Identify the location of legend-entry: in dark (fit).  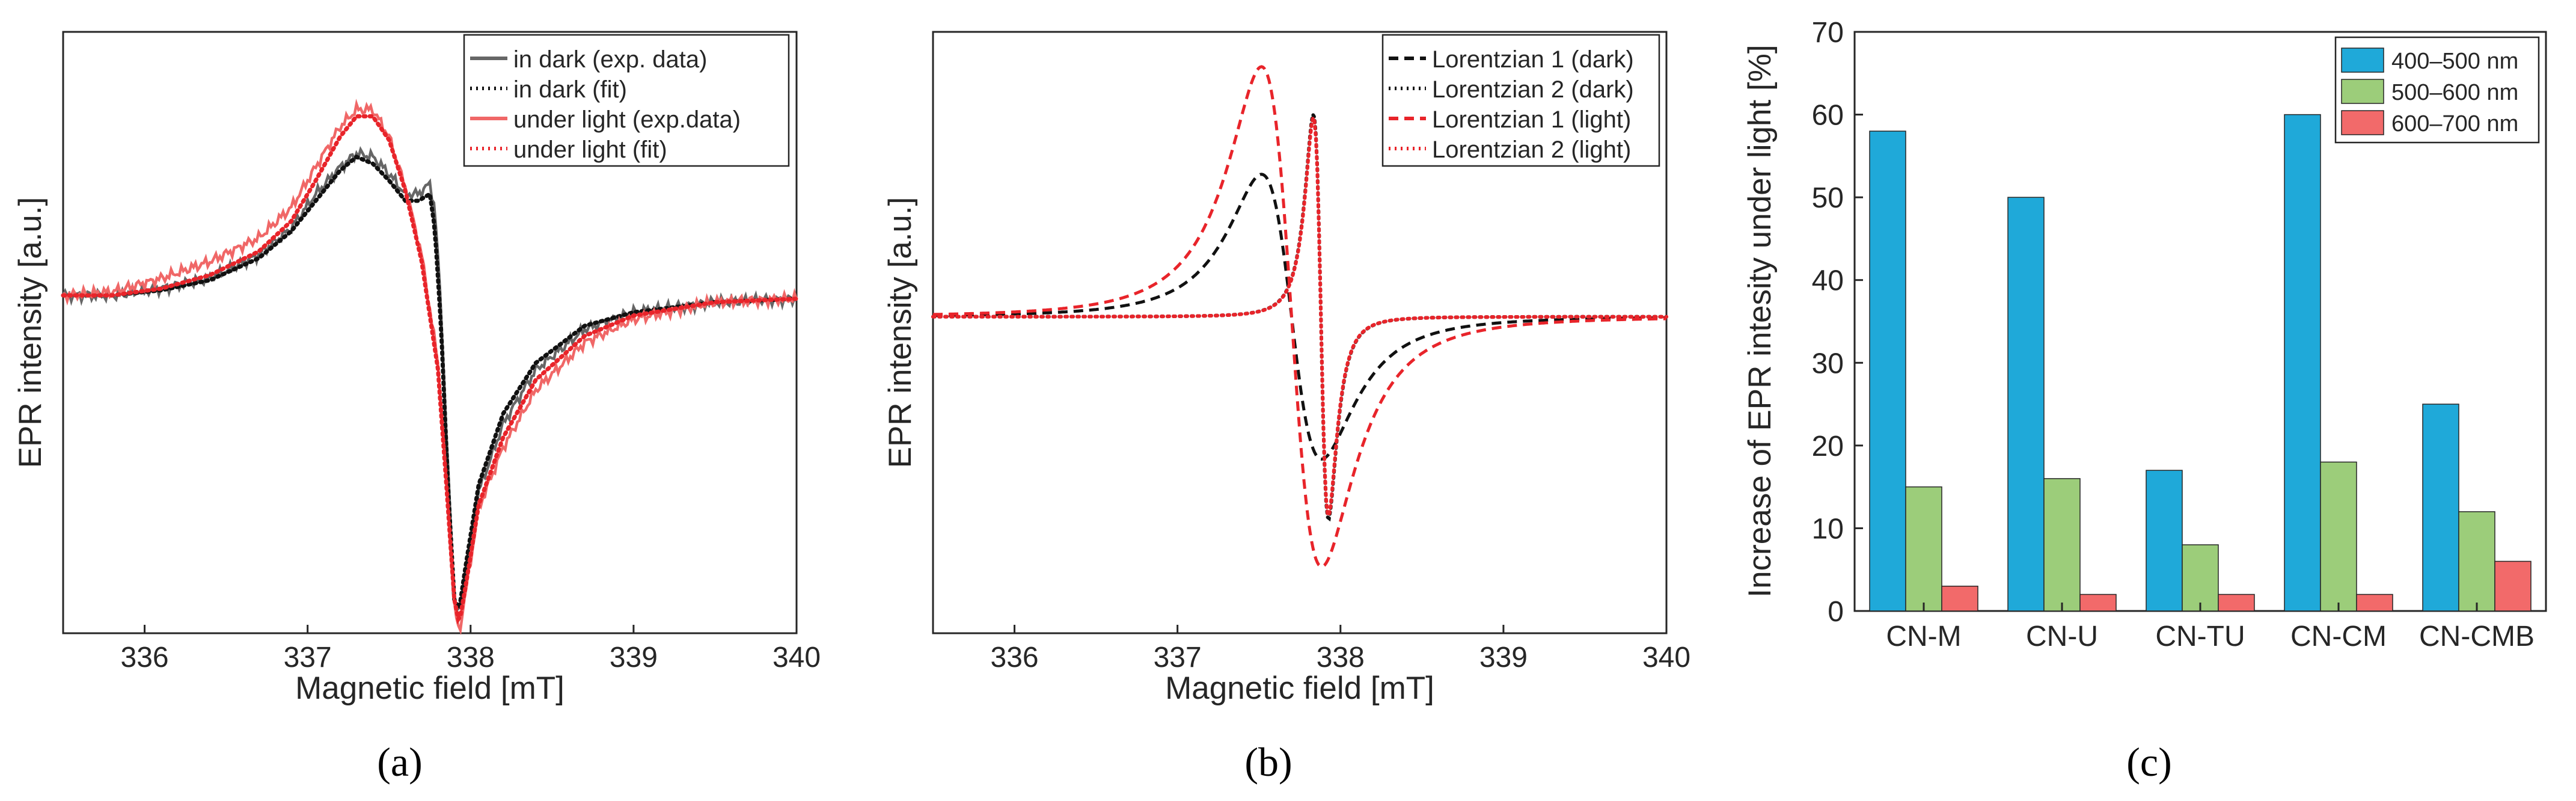
(570, 89).